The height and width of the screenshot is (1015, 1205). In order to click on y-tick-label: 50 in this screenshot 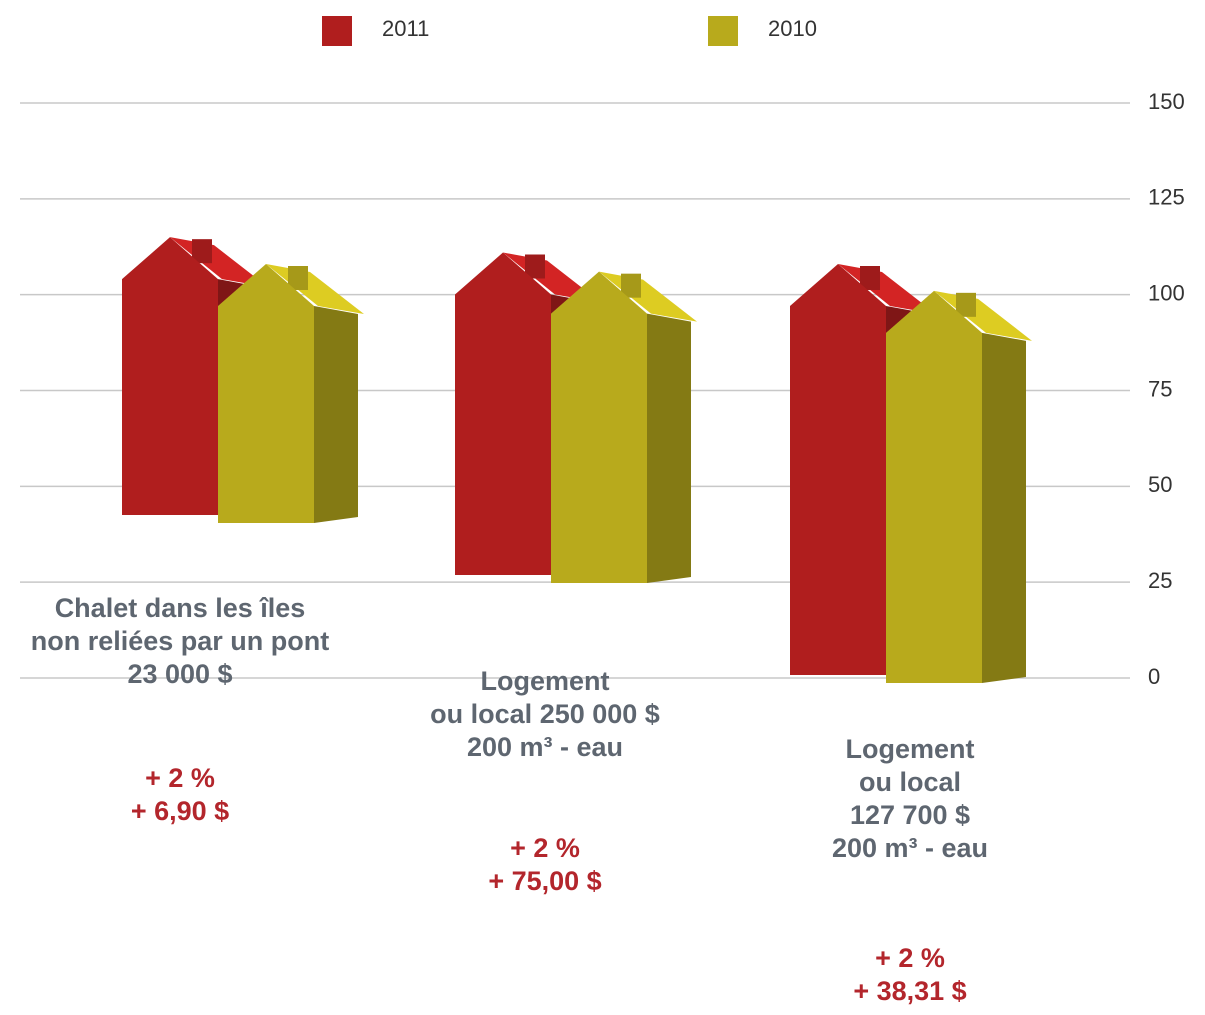, I will do `click(1160, 484)`.